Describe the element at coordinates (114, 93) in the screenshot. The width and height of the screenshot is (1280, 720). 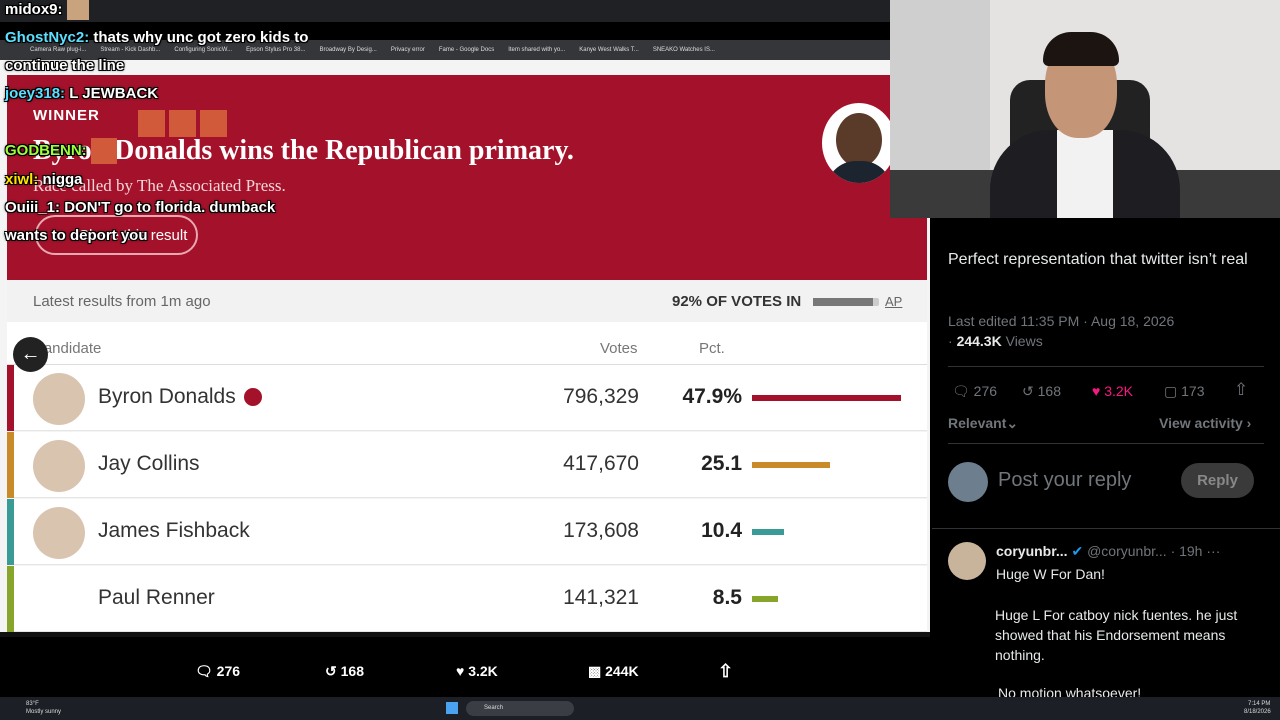
I see `chat-text: L JEWBACK` at that location.